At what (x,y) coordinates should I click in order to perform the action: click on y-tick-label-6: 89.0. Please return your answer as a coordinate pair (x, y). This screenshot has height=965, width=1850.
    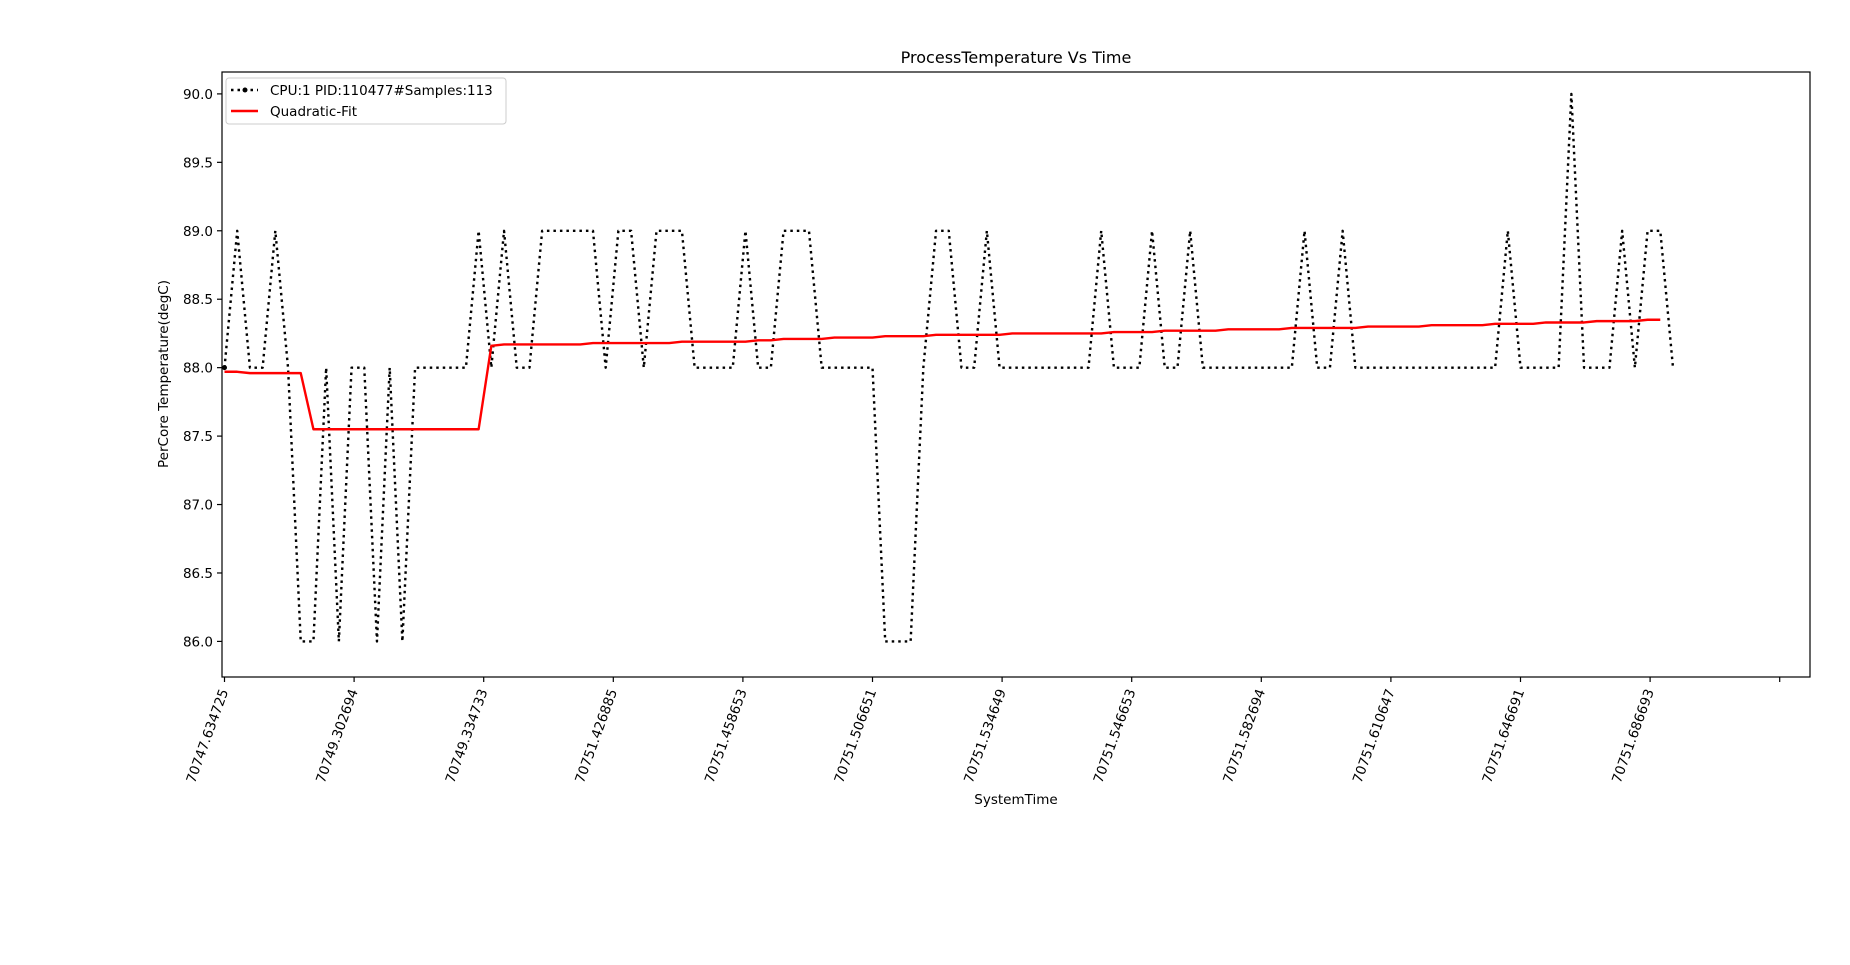
    Looking at the image, I should click on (198, 232).